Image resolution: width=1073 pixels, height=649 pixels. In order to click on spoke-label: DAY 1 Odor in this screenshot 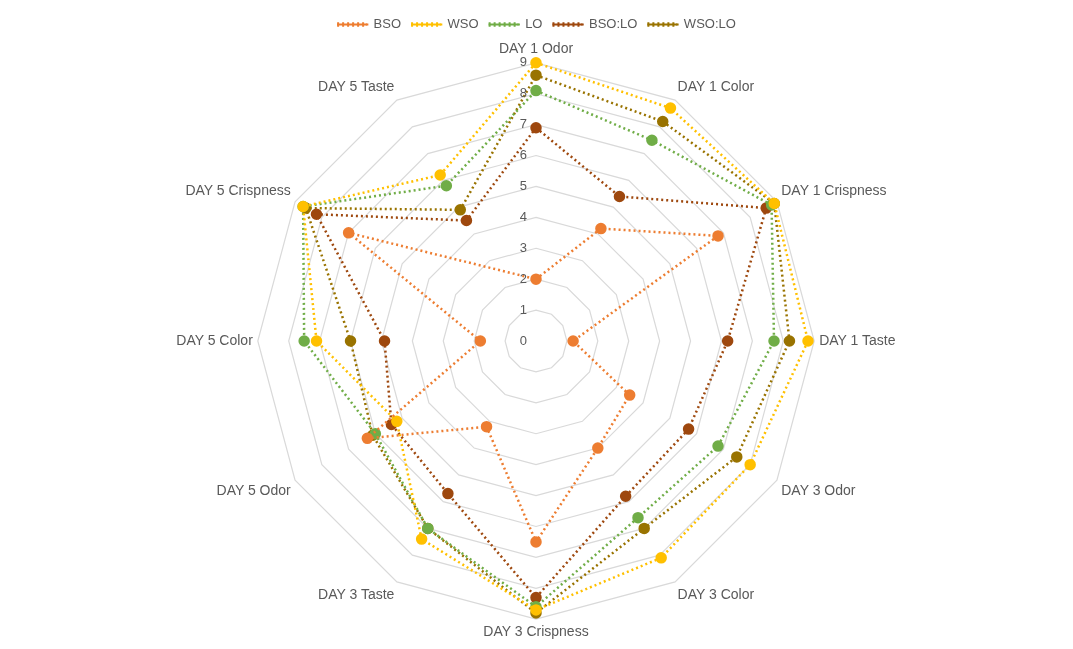, I will do `click(536, 48)`.